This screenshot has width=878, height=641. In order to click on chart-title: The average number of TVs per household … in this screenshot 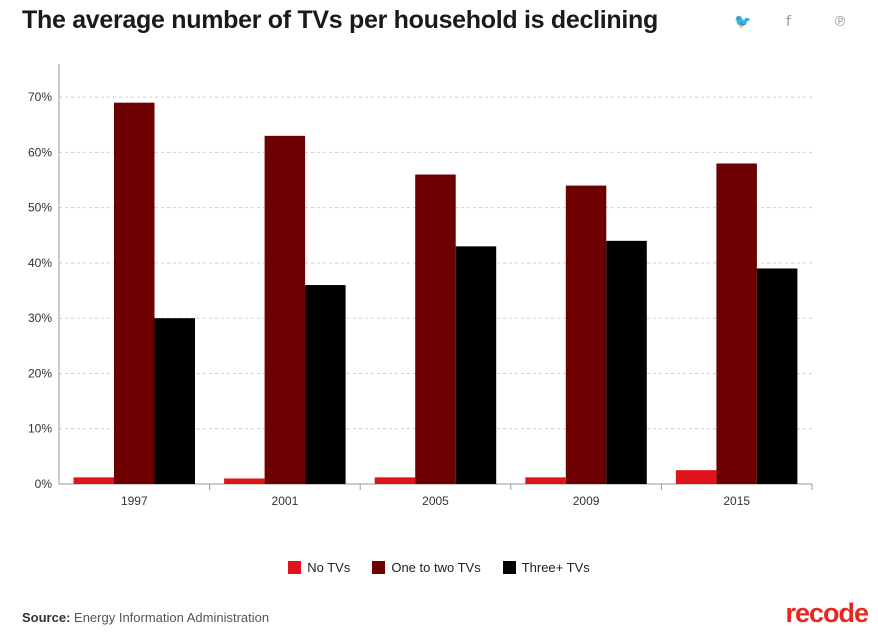, I will do `click(340, 20)`.